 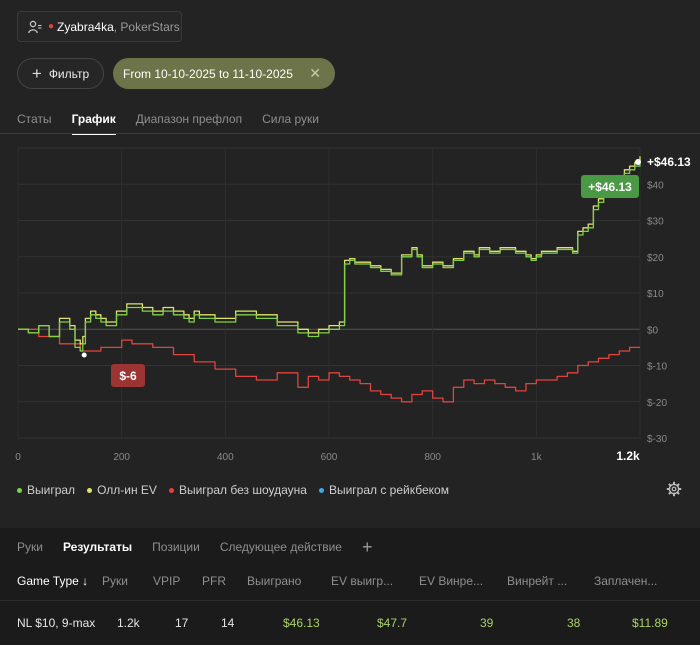 What do you see at coordinates (85, 26) in the screenshot?
I see `account-name: Zyabra4ka` at bounding box center [85, 26].